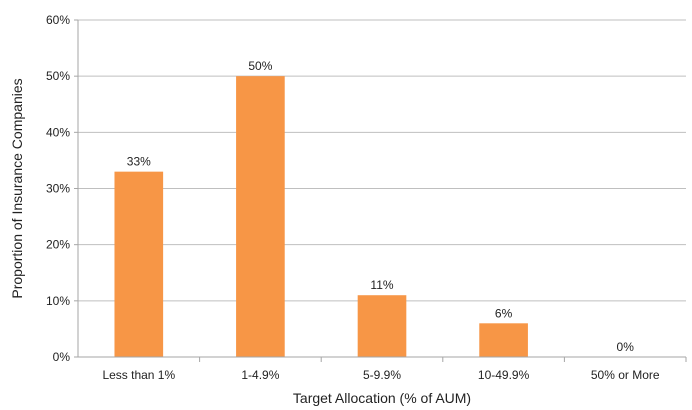 The height and width of the screenshot is (410, 692). Describe the element at coordinates (58, 189) in the screenshot. I see `y-tick-label: 30%` at that location.